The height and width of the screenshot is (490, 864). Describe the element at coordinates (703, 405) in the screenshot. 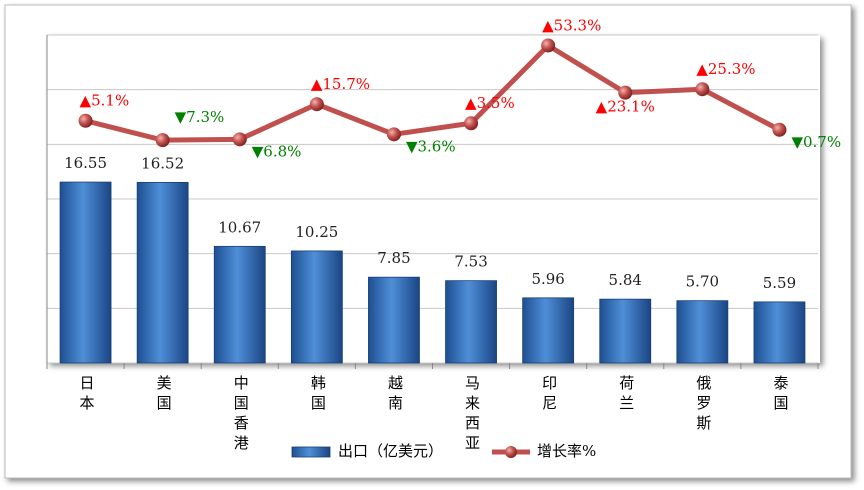

I see `x-tick-label: 俄罗斯` at that location.